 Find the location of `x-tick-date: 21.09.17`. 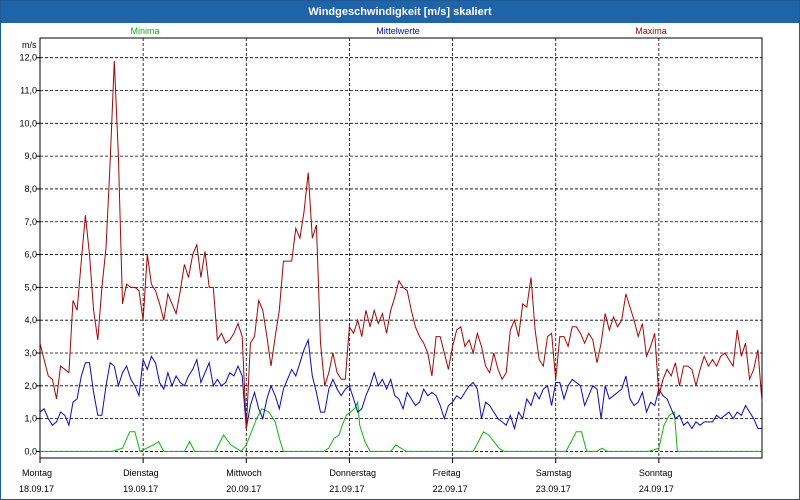

x-tick-date: 21.09.17 is located at coordinates (346, 489).